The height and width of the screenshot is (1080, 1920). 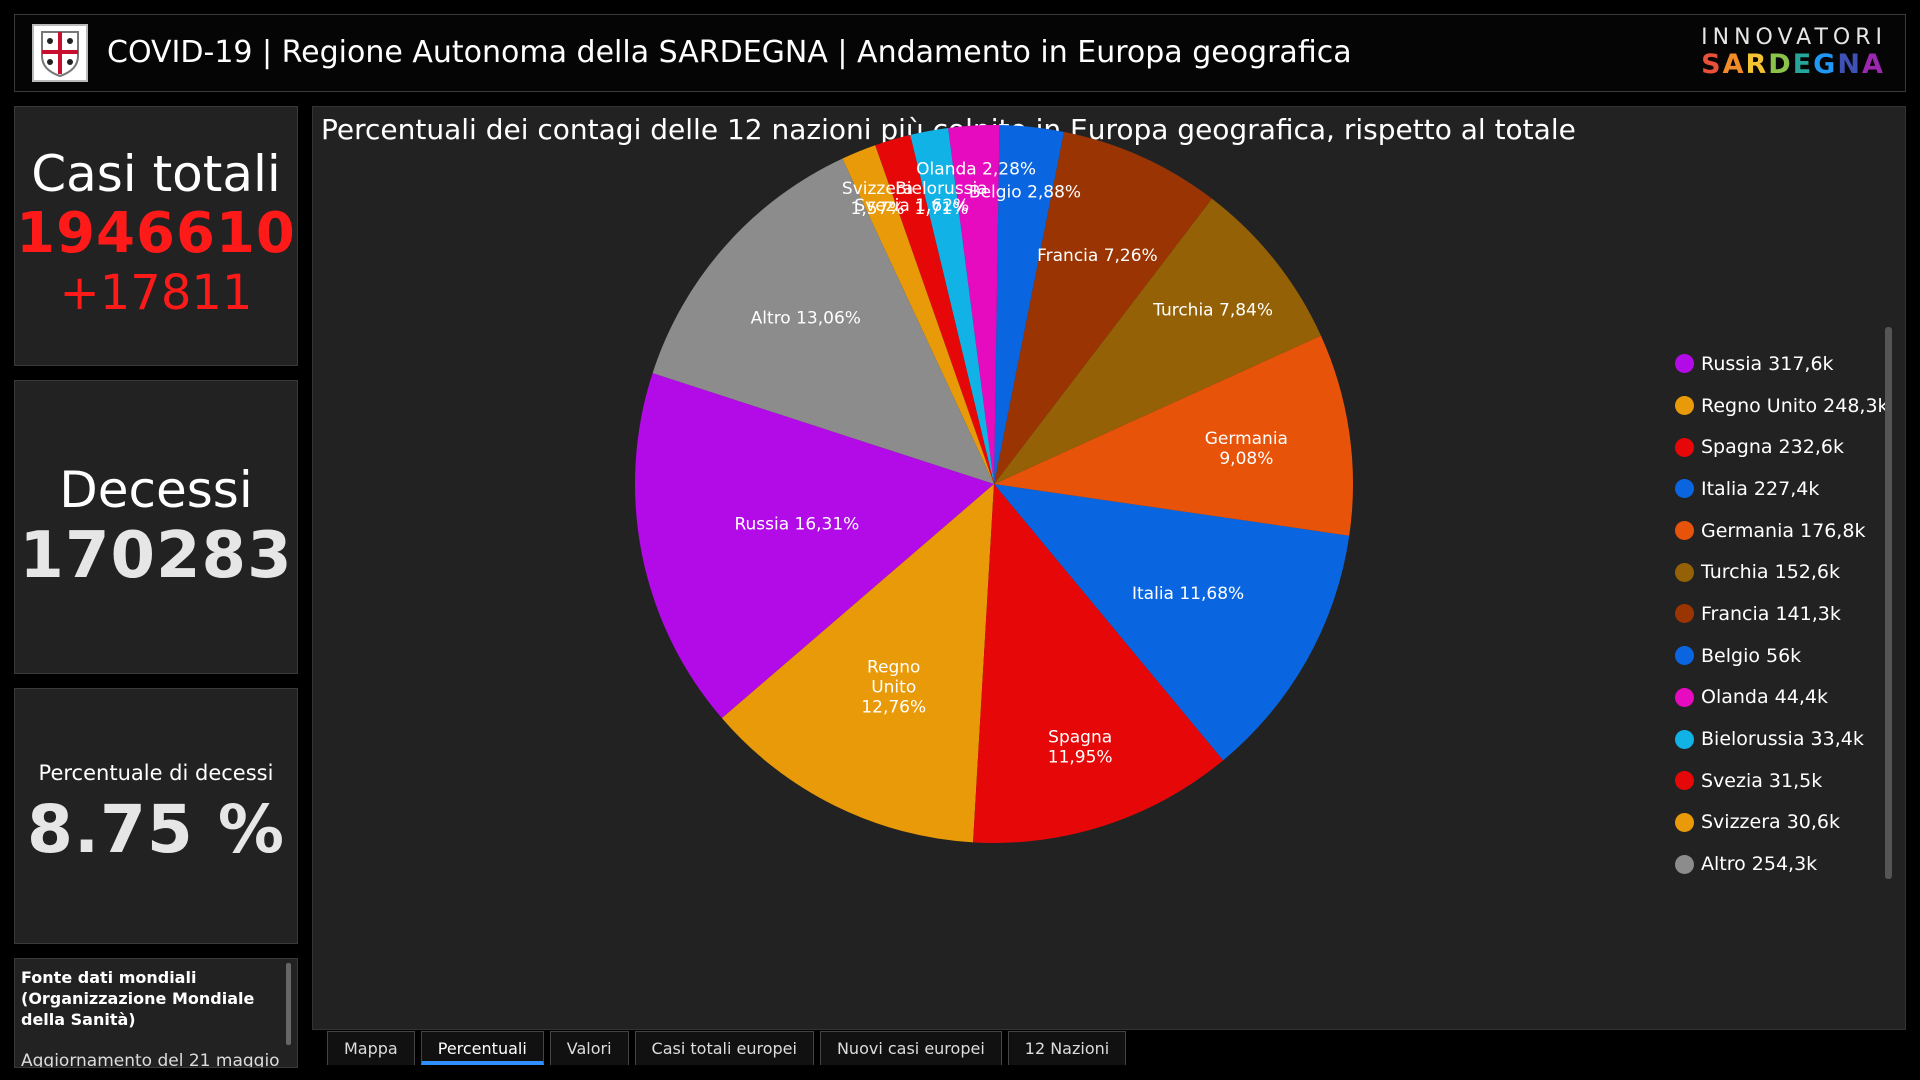 What do you see at coordinates (1080, 748) in the screenshot?
I see `slice-label-spagna: Spagna 11,95%` at bounding box center [1080, 748].